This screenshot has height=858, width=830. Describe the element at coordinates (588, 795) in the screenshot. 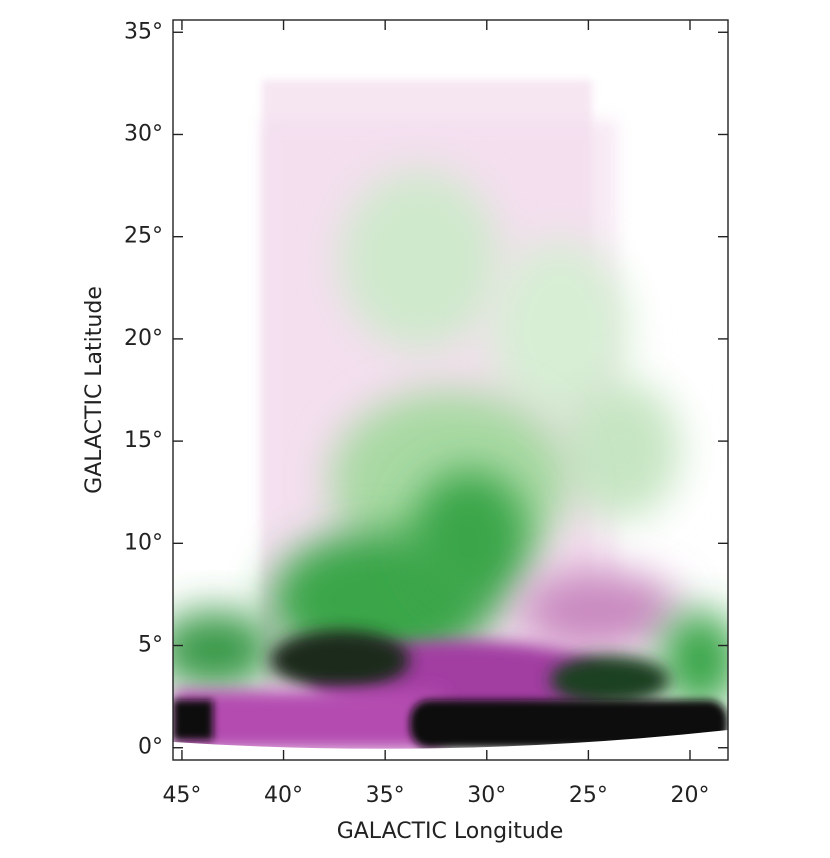

I see `x-tick-label: 25°` at that location.